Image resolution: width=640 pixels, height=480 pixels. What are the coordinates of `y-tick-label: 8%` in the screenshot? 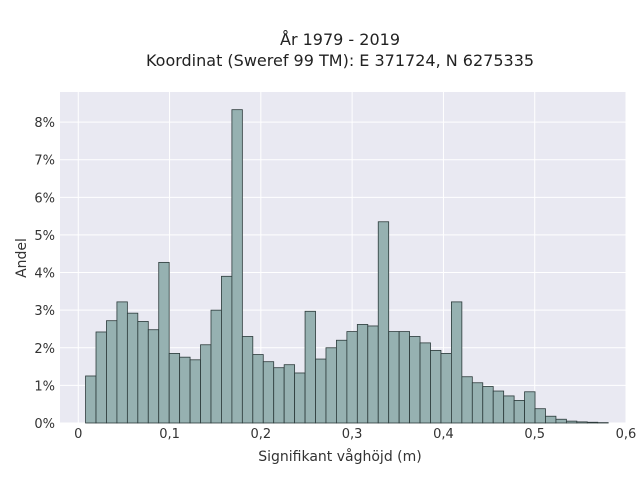 It's located at (44, 123).